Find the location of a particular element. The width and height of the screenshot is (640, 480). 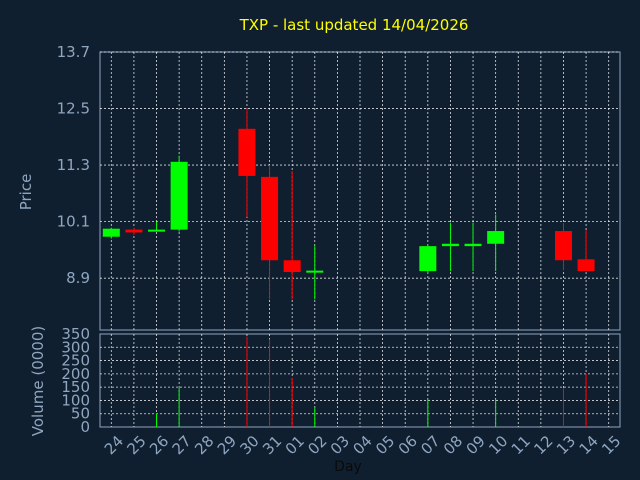

price-tick-label: 10.1 is located at coordinates (73, 222).